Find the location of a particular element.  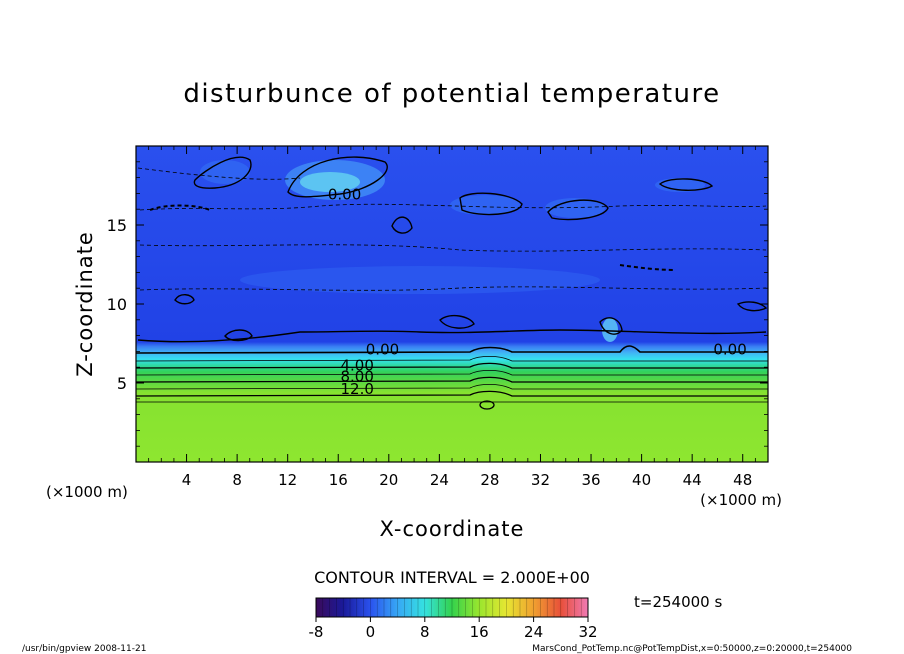

colorbar-divisions is located at coordinates (452, 607).